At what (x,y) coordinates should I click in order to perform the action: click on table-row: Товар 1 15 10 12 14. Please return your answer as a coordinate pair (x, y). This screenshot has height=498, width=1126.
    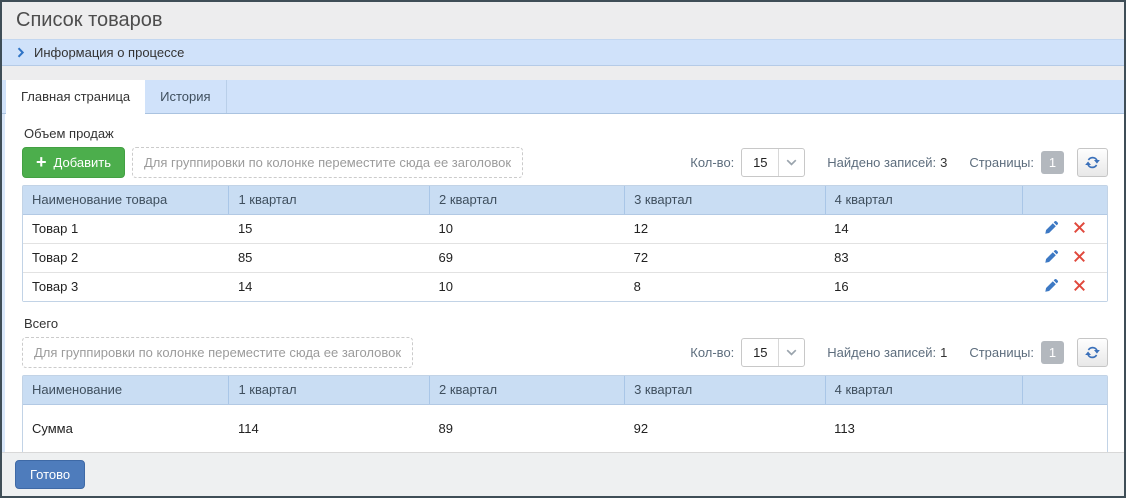
    Looking at the image, I should click on (565, 229).